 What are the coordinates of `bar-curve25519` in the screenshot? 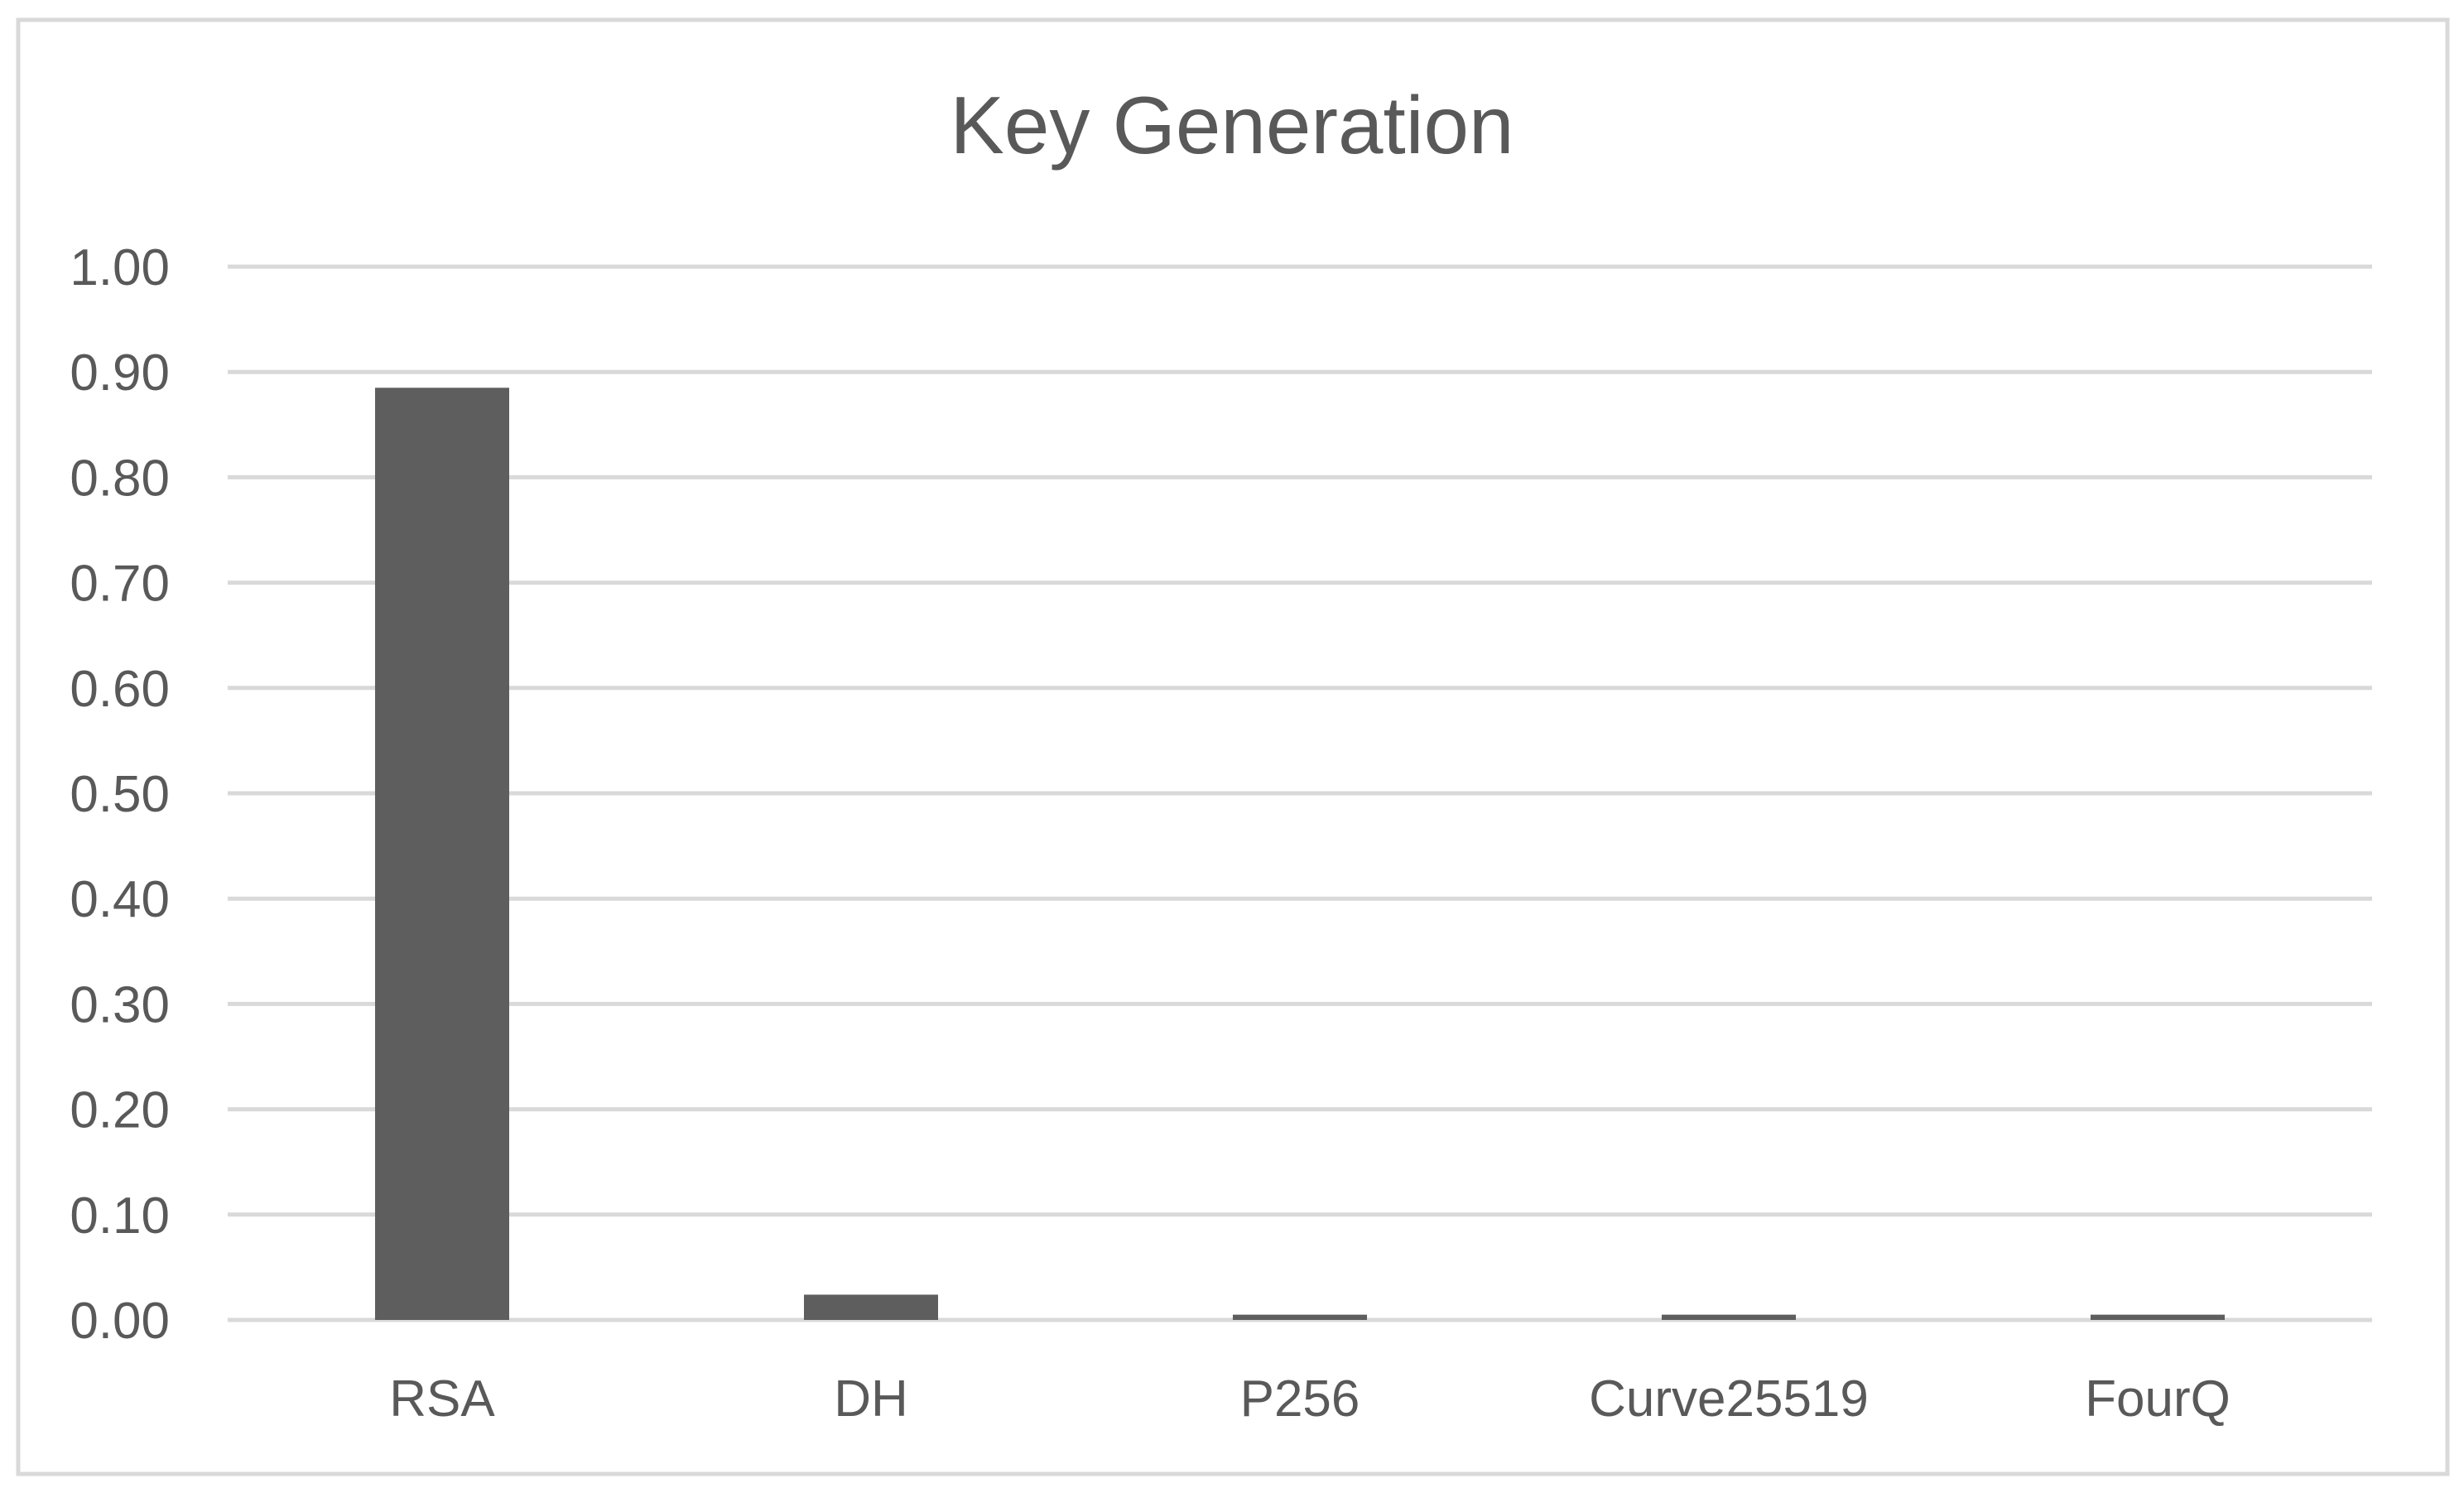 It's located at (1729, 1317).